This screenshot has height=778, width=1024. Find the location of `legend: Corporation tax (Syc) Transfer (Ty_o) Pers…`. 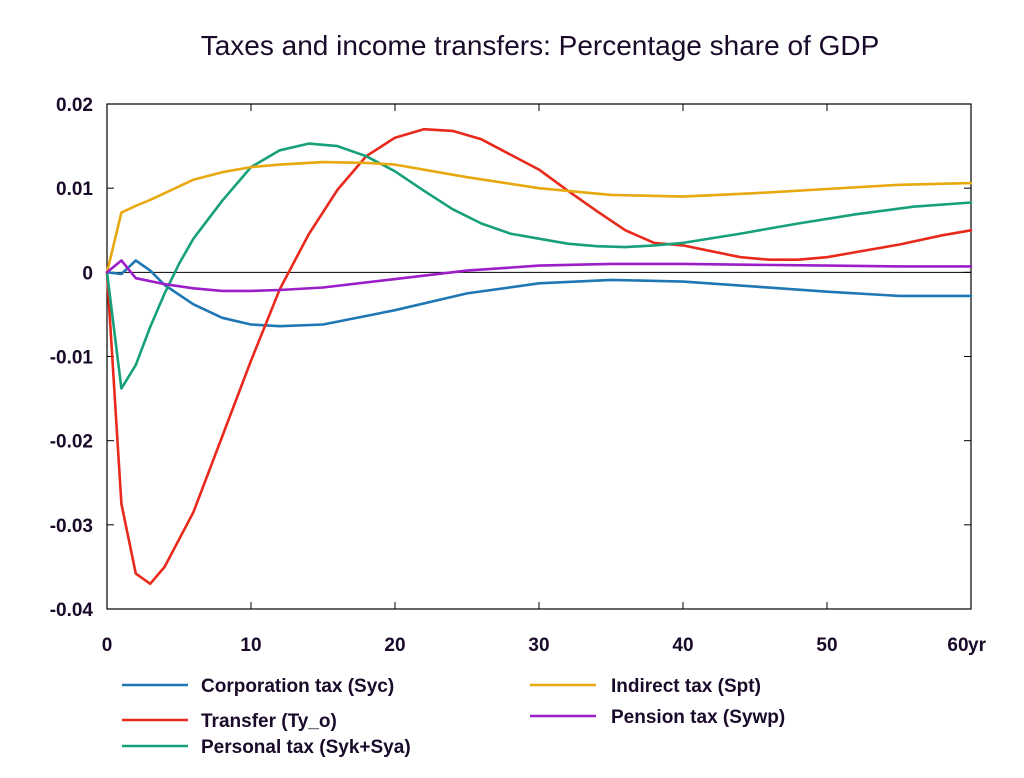

legend: Corporation tax (Syc) Transfer (Ty_o) Pers… is located at coordinates (453, 717).